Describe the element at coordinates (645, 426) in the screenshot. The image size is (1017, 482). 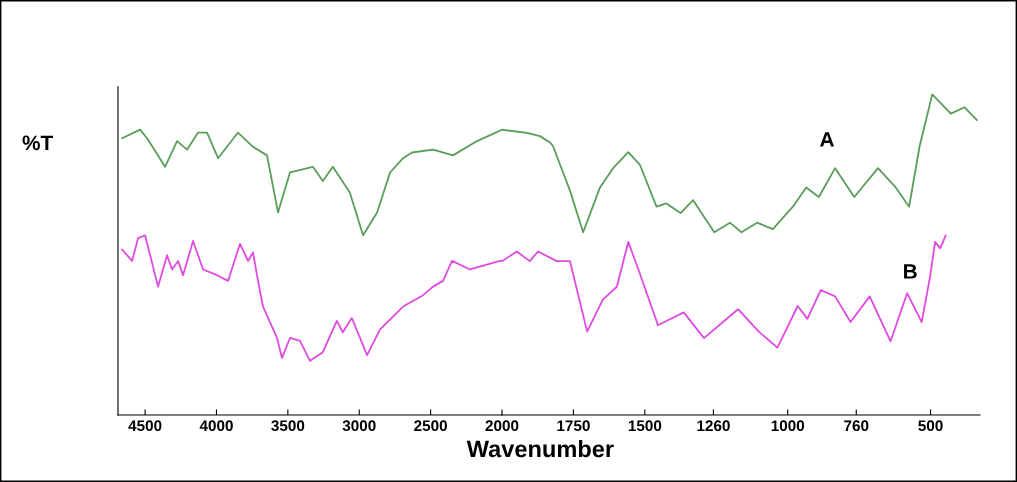
I see `x-tick-label: 1500` at that location.